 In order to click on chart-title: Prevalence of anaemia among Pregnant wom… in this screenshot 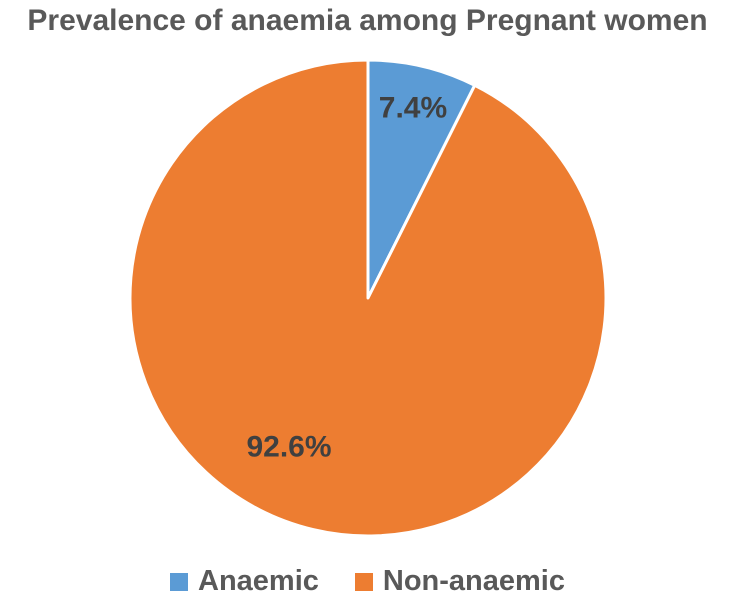, I will do `click(367, 20)`.